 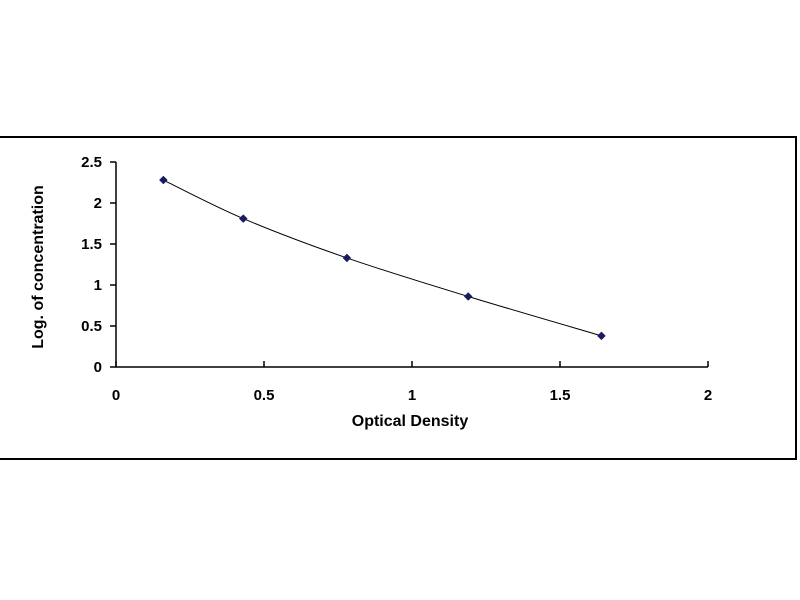 What do you see at coordinates (412, 395) in the screenshot?
I see `x-tick-label: 1` at bounding box center [412, 395].